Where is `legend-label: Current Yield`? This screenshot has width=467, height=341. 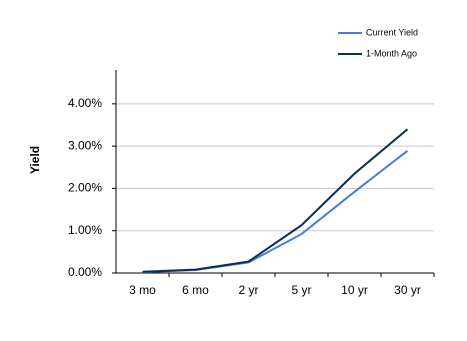 legend-label: Current Yield is located at coordinates (392, 32).